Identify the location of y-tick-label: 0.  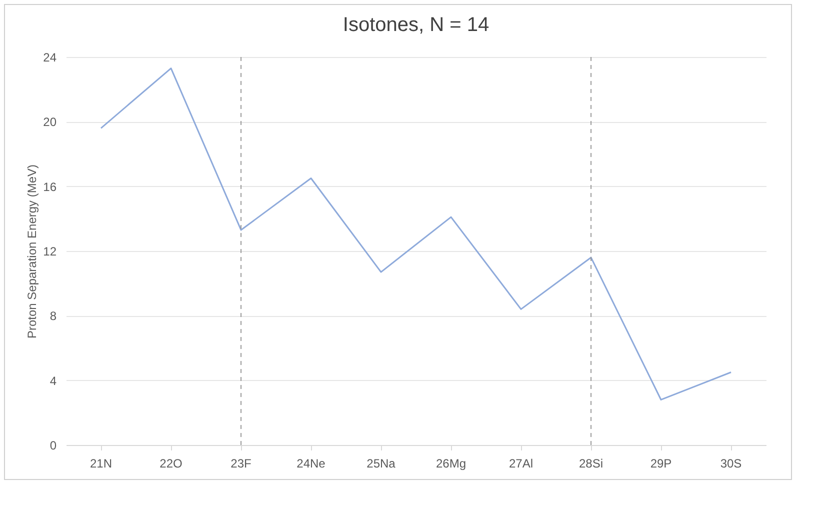
(53, 445).